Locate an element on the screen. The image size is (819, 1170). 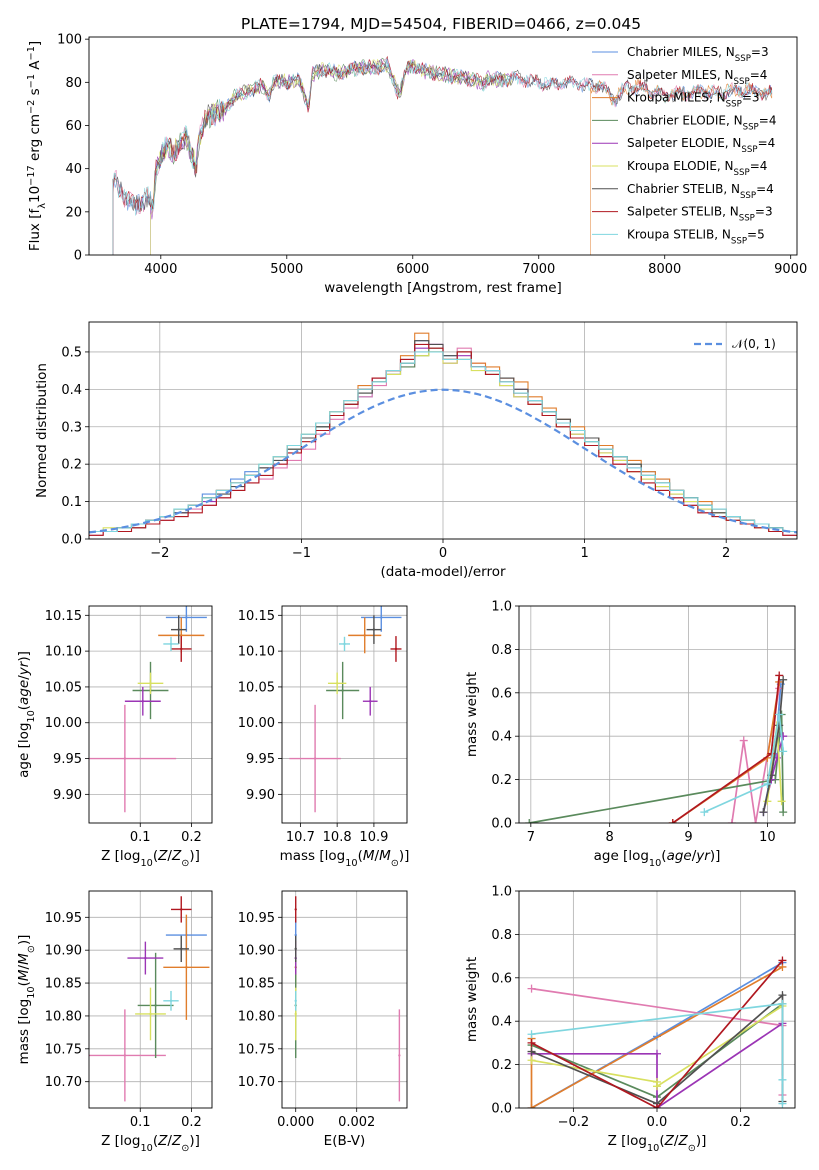
x-tick-label: 9 is located at coordinates (688, 837).